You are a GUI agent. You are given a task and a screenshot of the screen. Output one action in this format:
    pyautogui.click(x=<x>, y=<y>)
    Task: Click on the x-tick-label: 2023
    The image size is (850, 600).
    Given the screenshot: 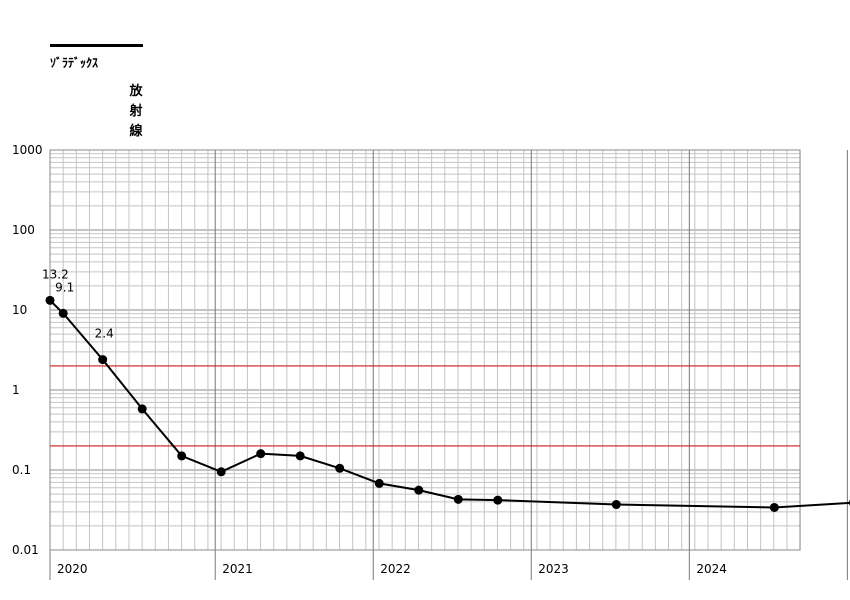 What is the action you would take?
    pyautogui.click(x=553, y=569)
    